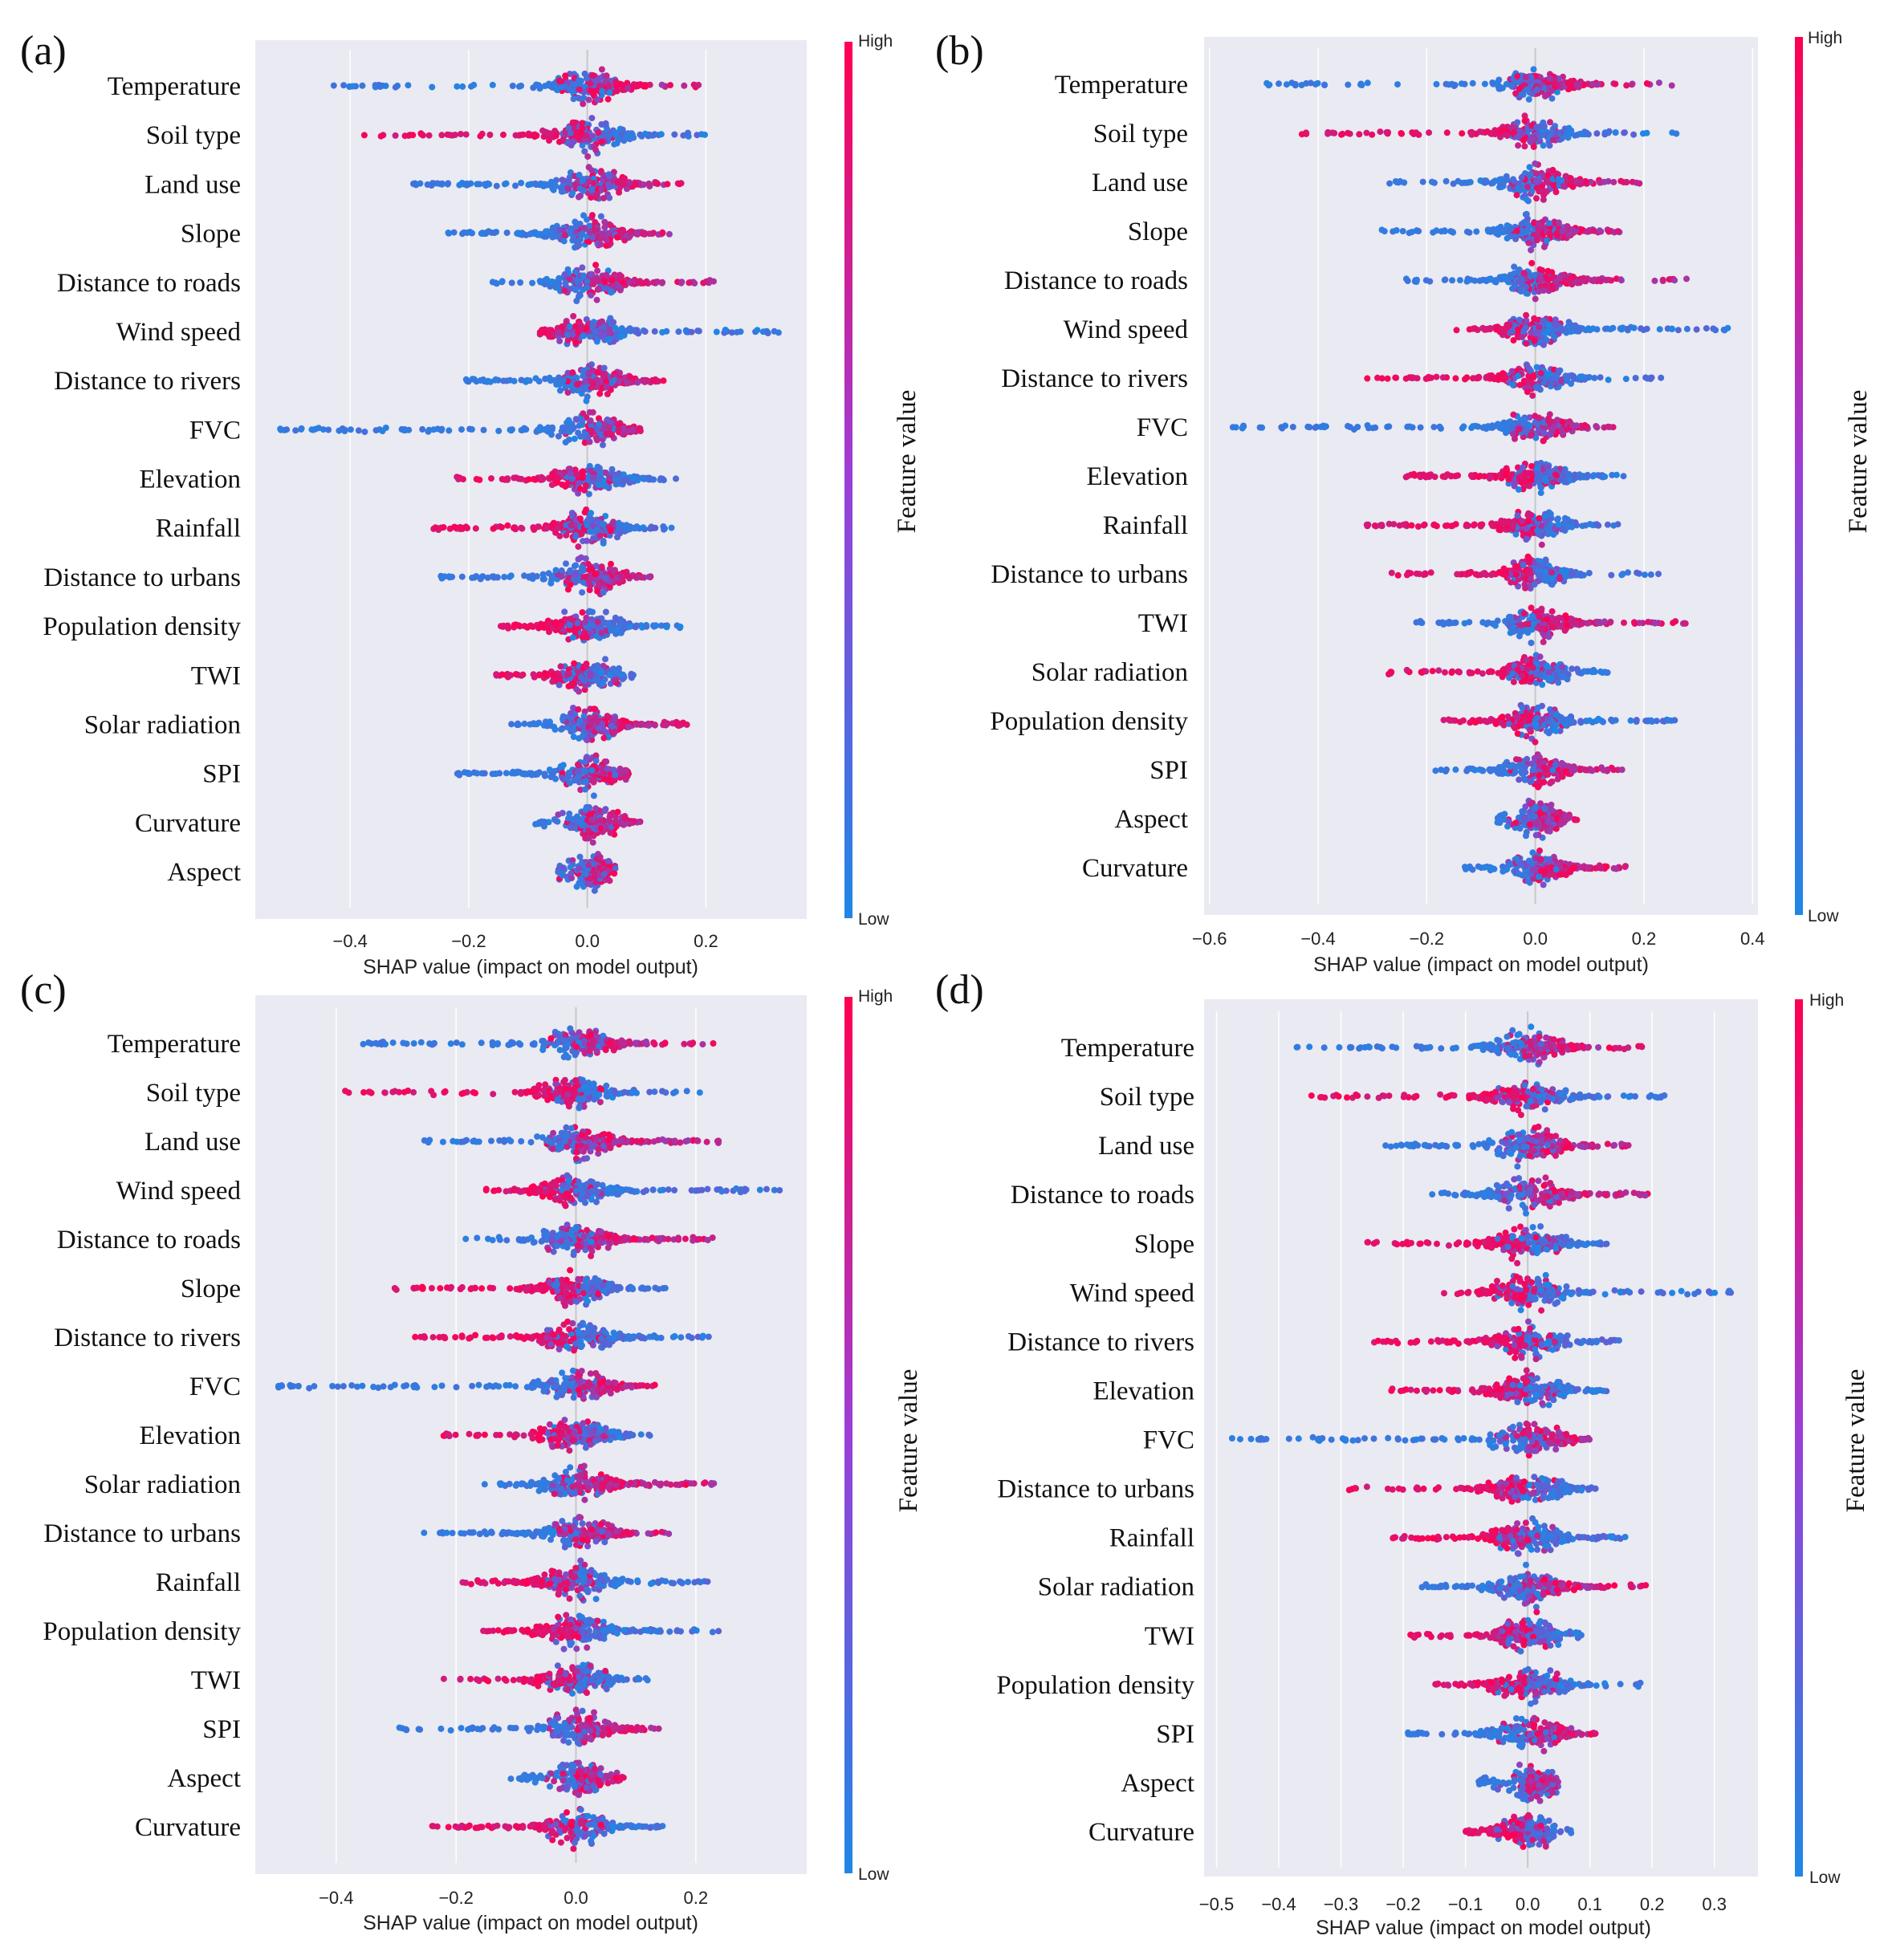 This screenshot has height=1960, width=1888. I want to click on feature-swarm, so click(547, 183).